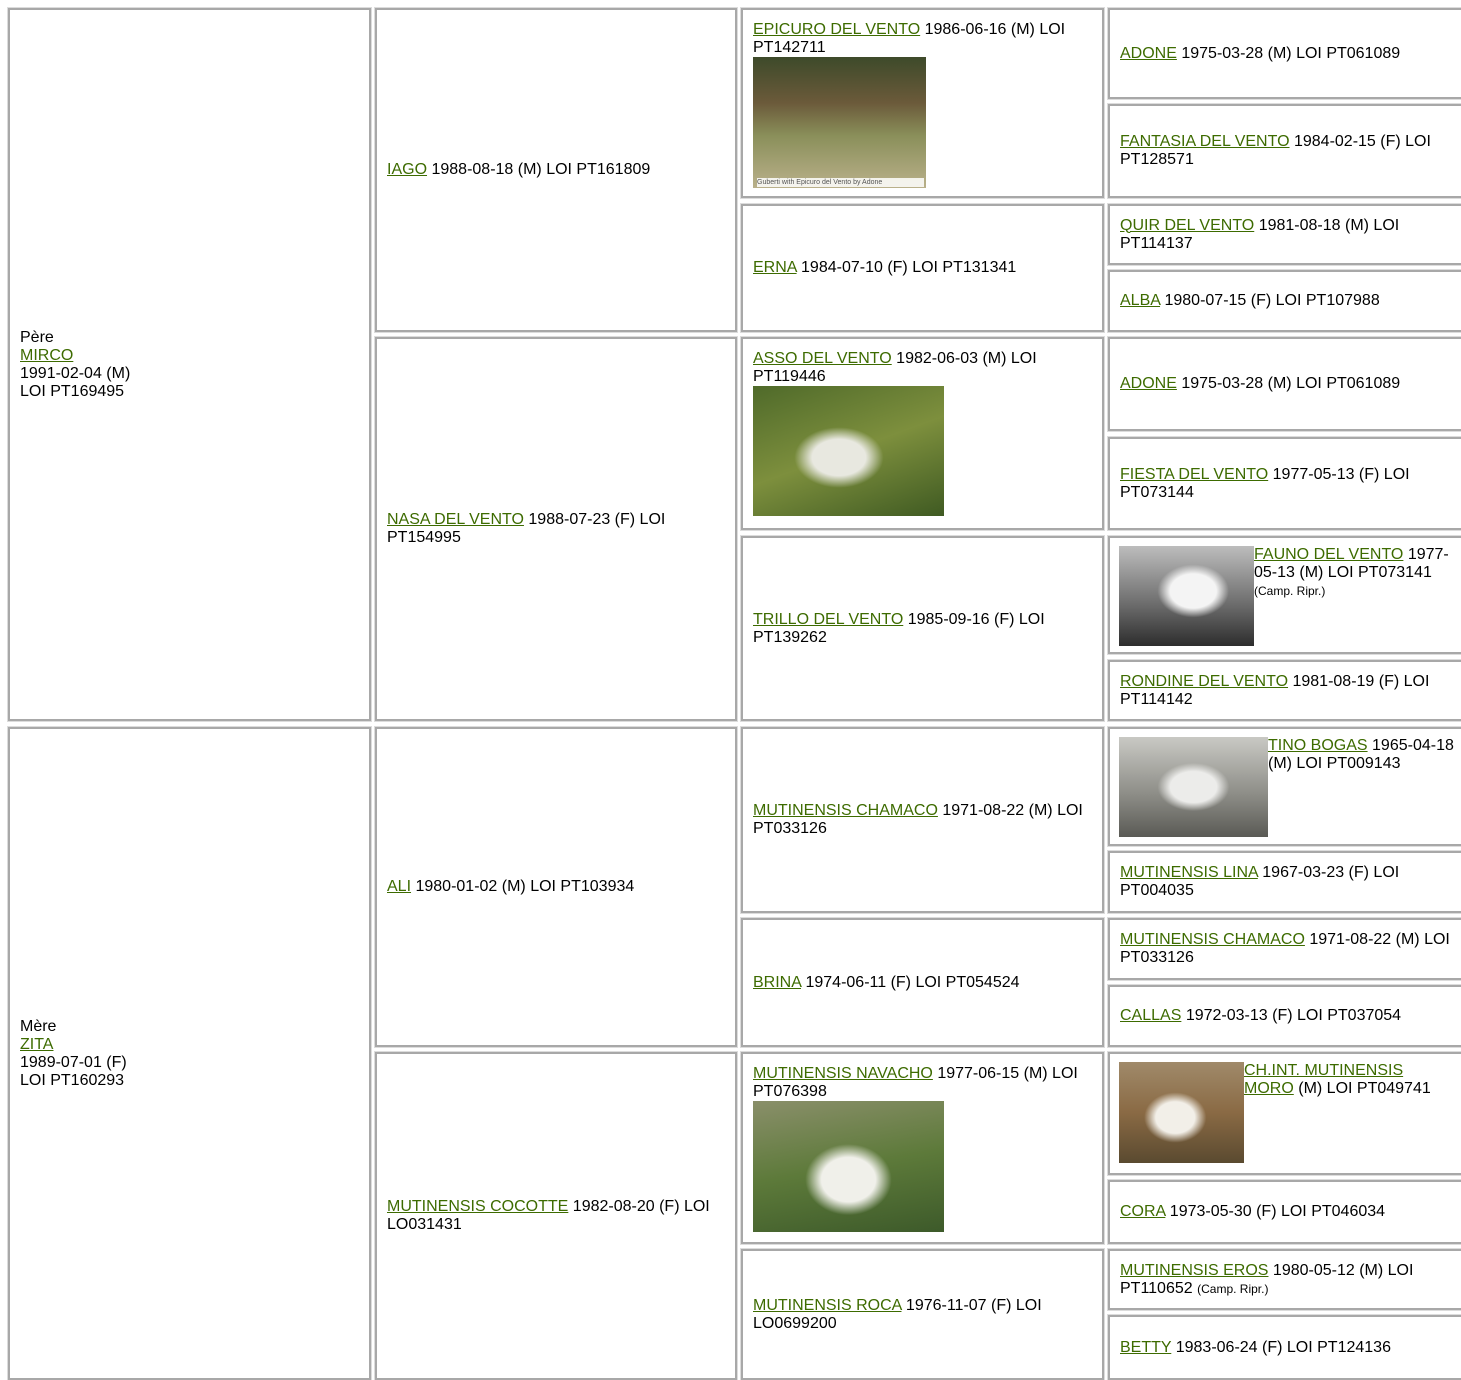 The width and height of the screenshot is (1461, 1380). I want to click on dog-entry: TINO BOGAS 1965-04-18 (M) LOI PT009143, so click(1286, 787).